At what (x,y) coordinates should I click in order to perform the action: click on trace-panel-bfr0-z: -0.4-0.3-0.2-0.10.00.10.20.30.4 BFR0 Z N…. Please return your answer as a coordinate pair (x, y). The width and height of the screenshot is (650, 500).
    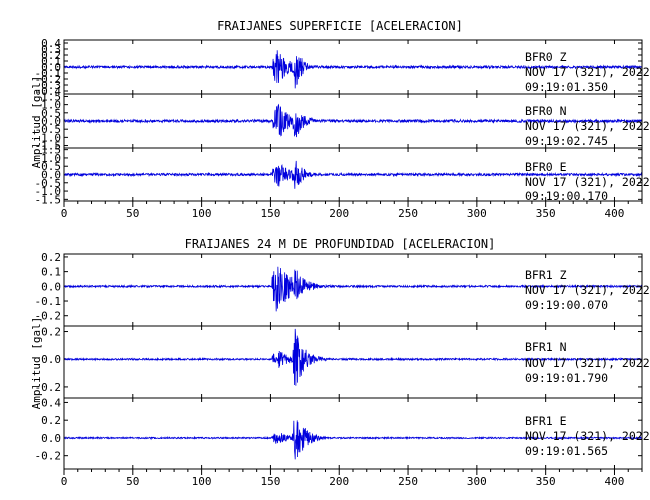
    Looking at the image, I should click on (342, 67).